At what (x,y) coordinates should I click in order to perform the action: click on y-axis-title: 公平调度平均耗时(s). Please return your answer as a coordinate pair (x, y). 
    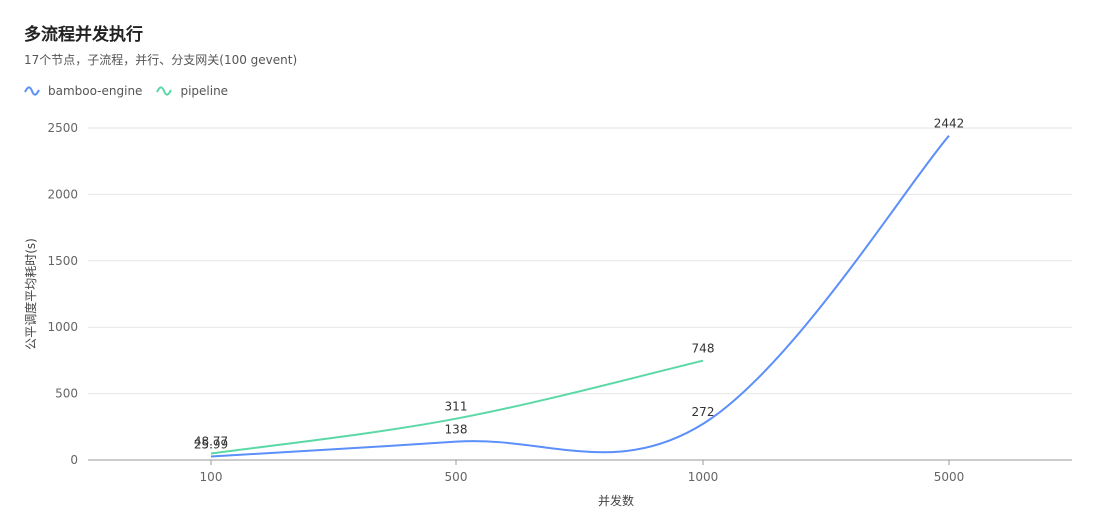
    Looking at the image, I should click on (30, 294).